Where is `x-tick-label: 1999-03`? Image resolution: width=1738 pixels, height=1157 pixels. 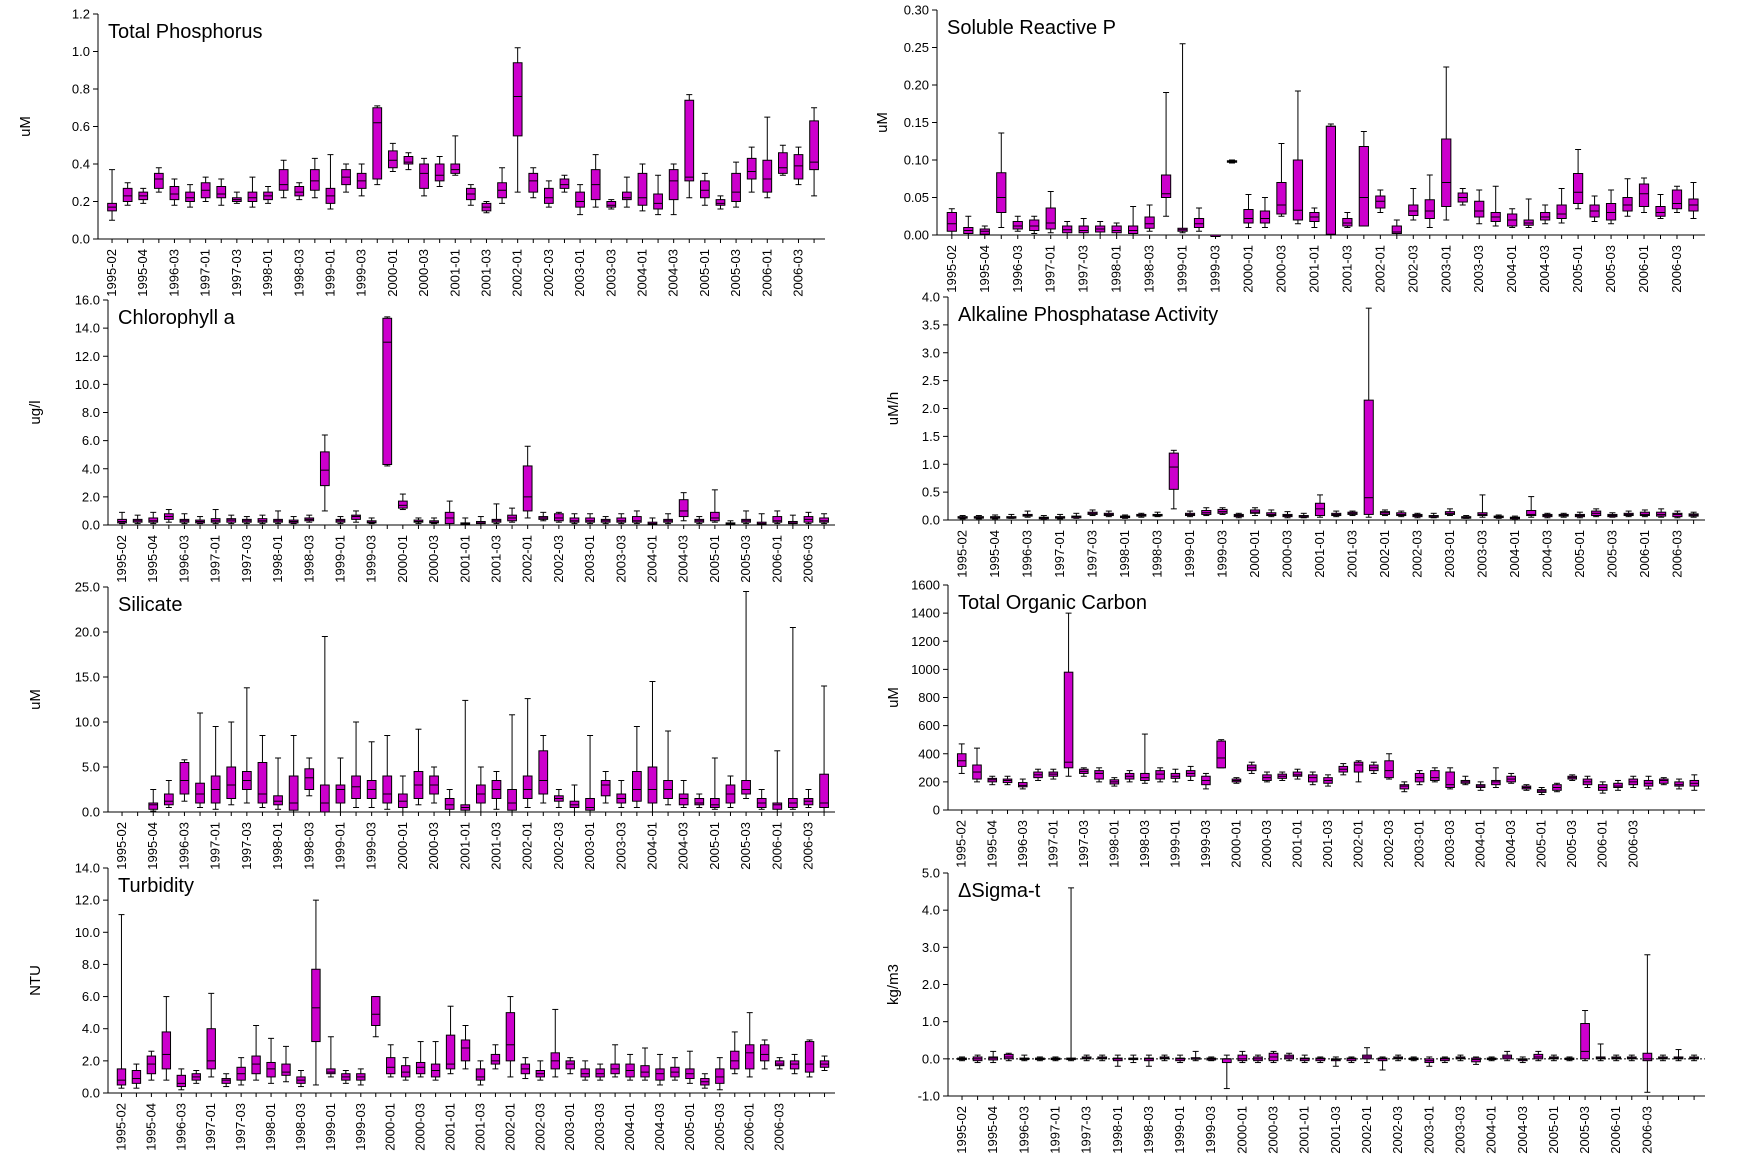
x-tick-label: 1999-03 is located at coordinates (371, 559).